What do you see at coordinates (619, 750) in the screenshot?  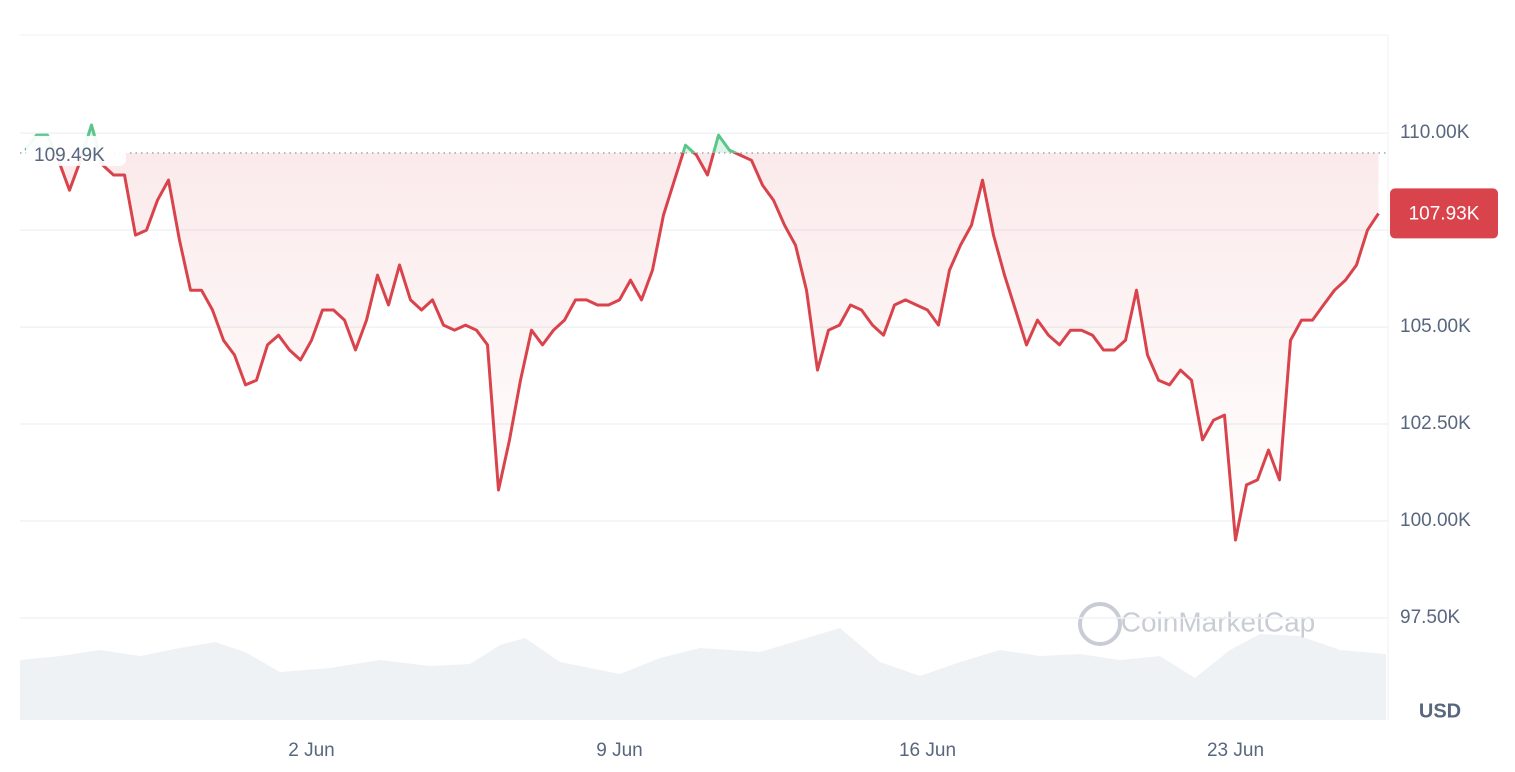 I see `x-tick-label: 9 Jun` at bounding box center [619, 750].